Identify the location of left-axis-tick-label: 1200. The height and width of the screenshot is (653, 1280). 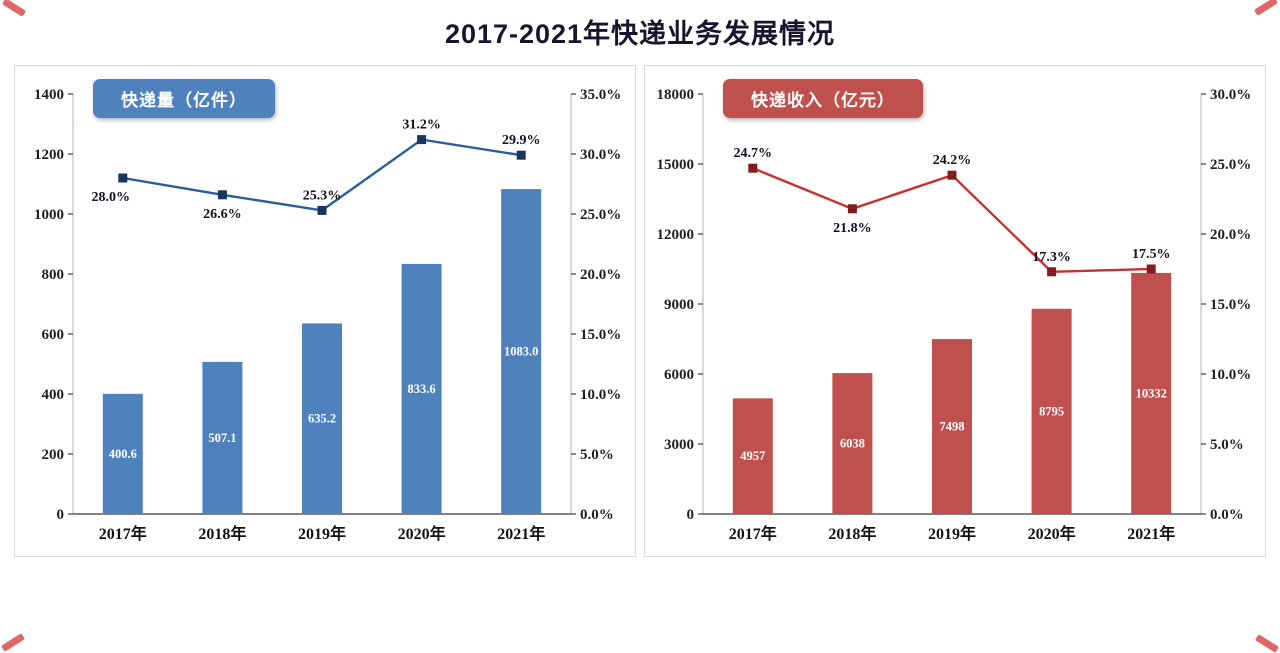
(49, 155).